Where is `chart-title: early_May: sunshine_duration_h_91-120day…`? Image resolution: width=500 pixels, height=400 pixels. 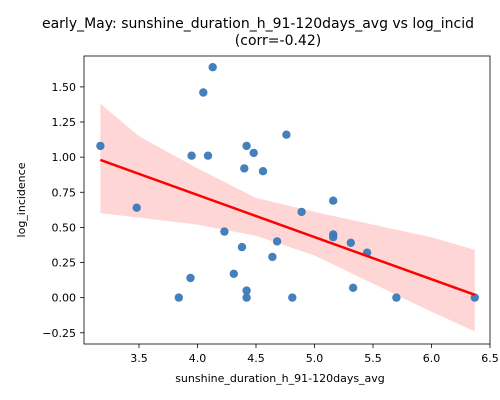
chart-title: early_May: sunshine_duration_h_91-120day… is located at coordinates (258, 24).